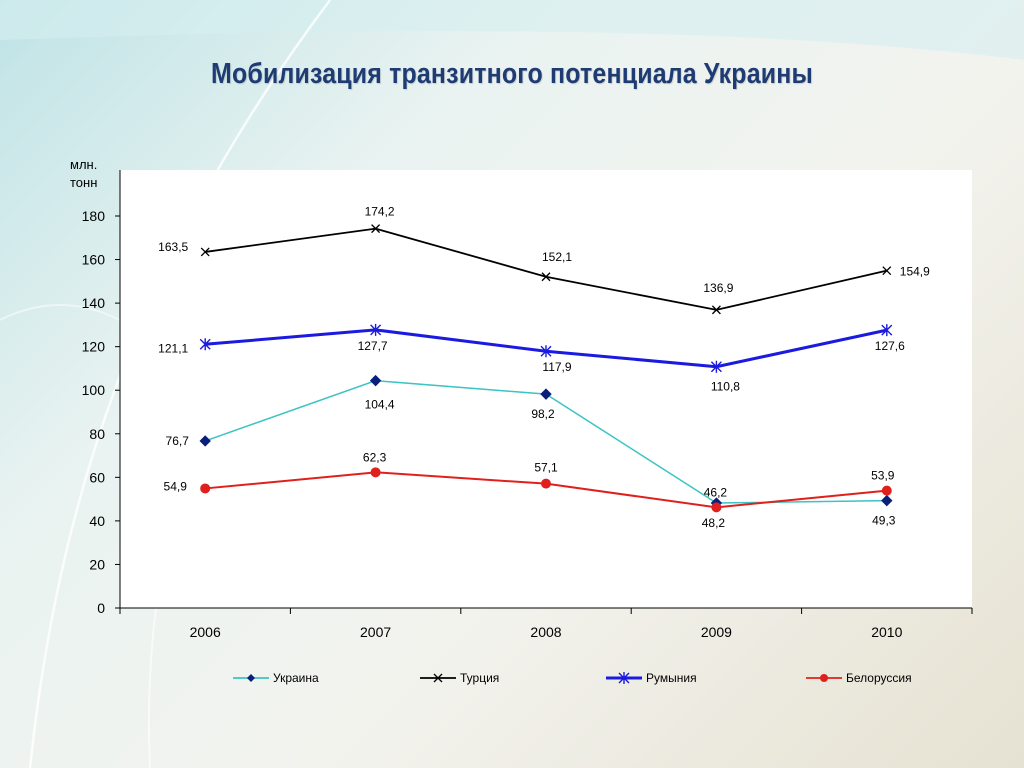  Describe the element at coordinates (94, 347) in the screenshot. I see `y-tick-label: 120` at that location.